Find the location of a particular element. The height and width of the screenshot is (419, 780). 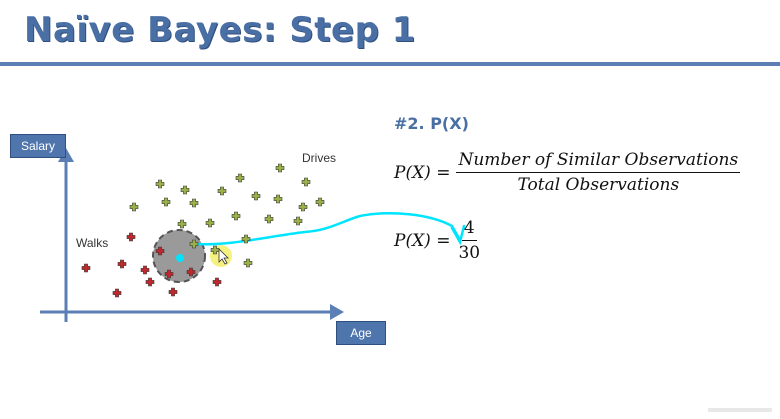

watermark-mark is located at coordinates (740, 410).